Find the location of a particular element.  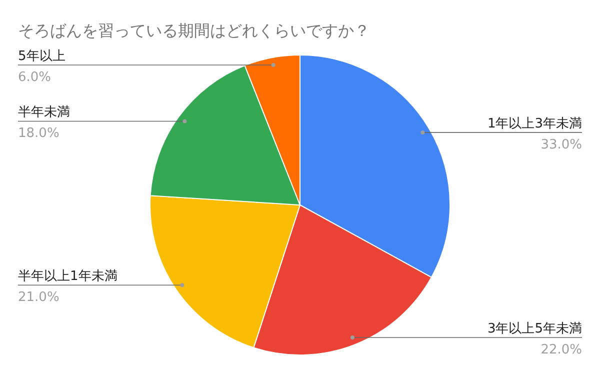

data-label: 18.0% is located at coordinates (39, 134).